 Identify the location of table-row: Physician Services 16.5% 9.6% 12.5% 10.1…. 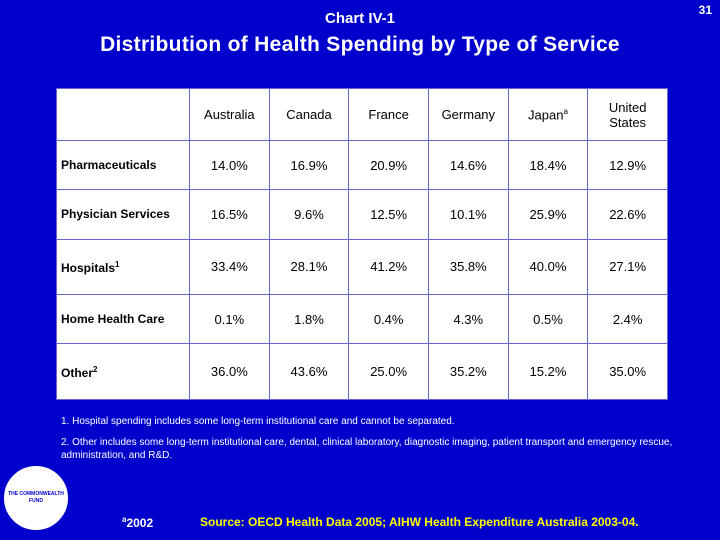
(362, 214).